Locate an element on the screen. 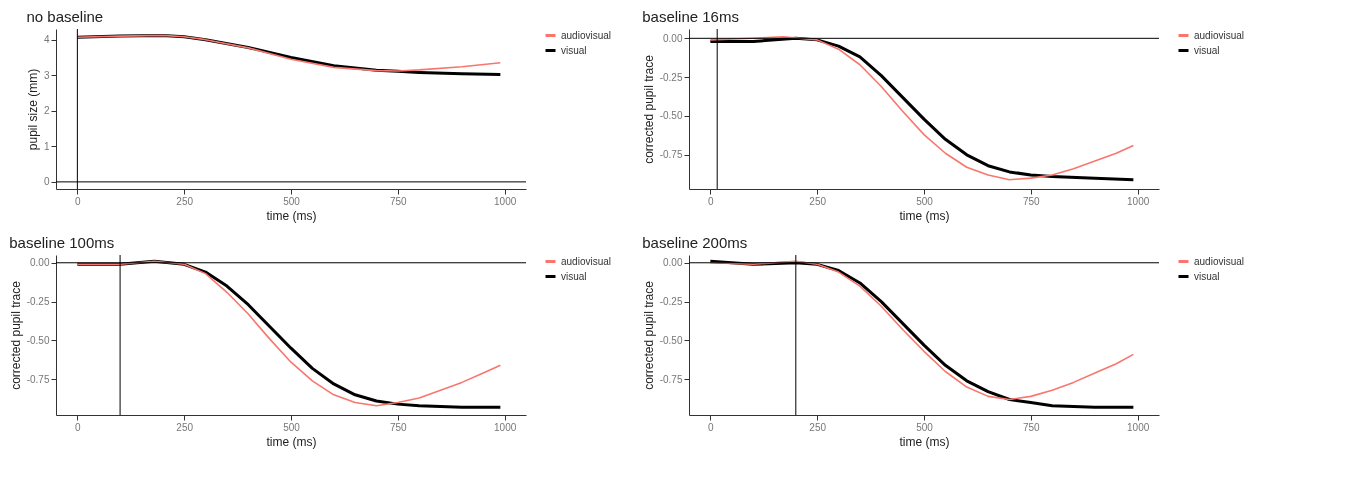 Image resolution: width=1347 pixels, height=491 pixels. chart-title: no baseline is located at coordinates (65, 16).